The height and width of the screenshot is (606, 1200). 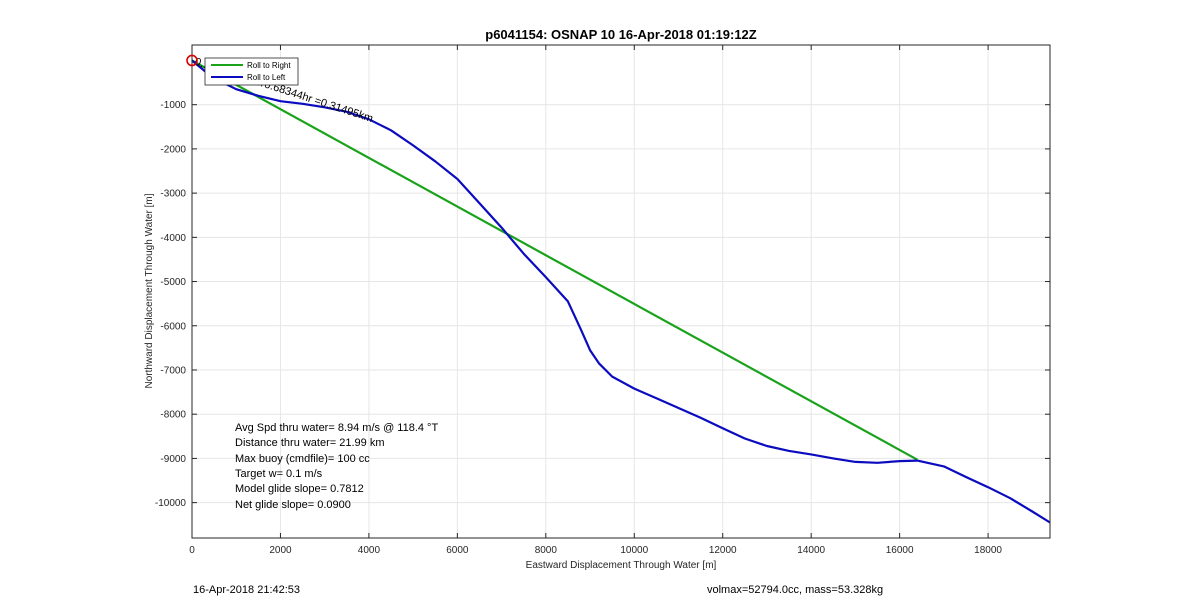 What do you see at coordinates (293, 505) in the screenshot?
I see `stat-net-glide: Net glide slope= 0.0900` at bounding box center [293, 505].